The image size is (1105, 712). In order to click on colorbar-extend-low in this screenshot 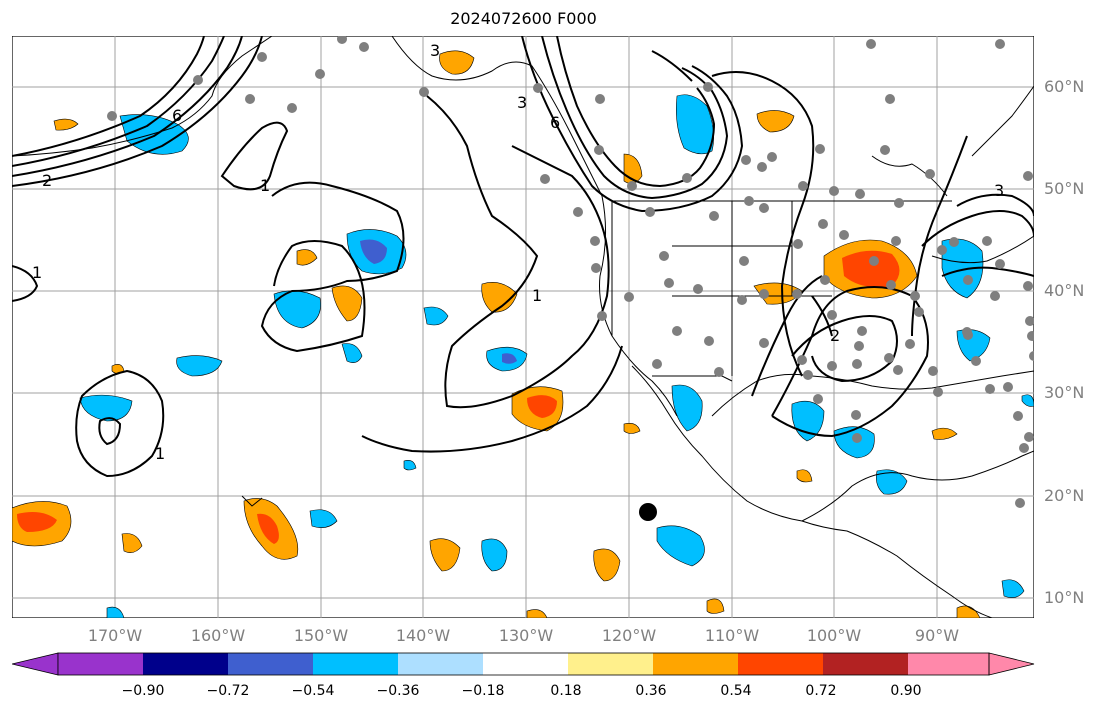, I will do `click(35, 664)`.